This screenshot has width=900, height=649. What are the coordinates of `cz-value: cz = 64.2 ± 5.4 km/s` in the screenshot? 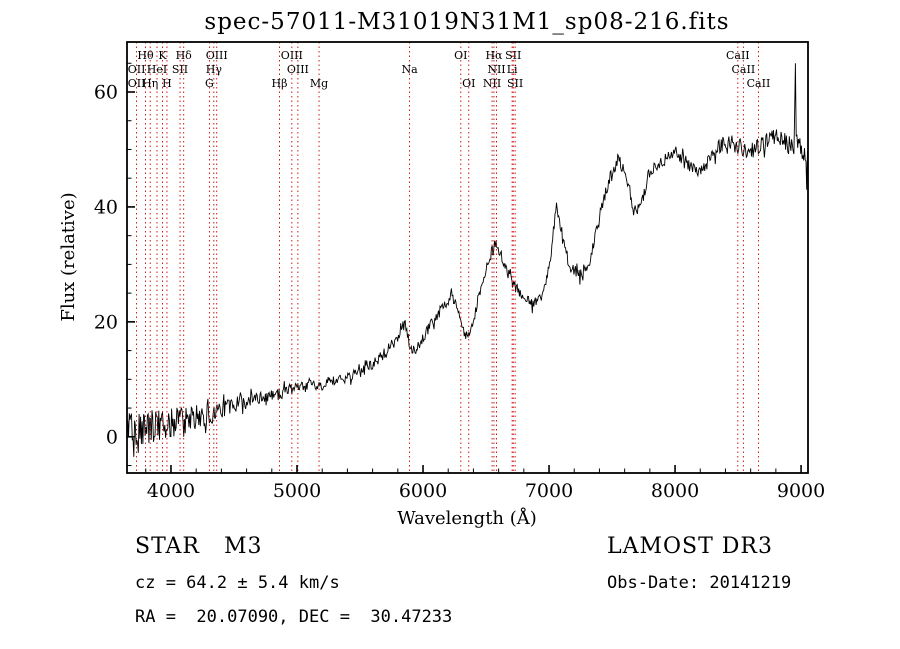 It's located at (237, 583).